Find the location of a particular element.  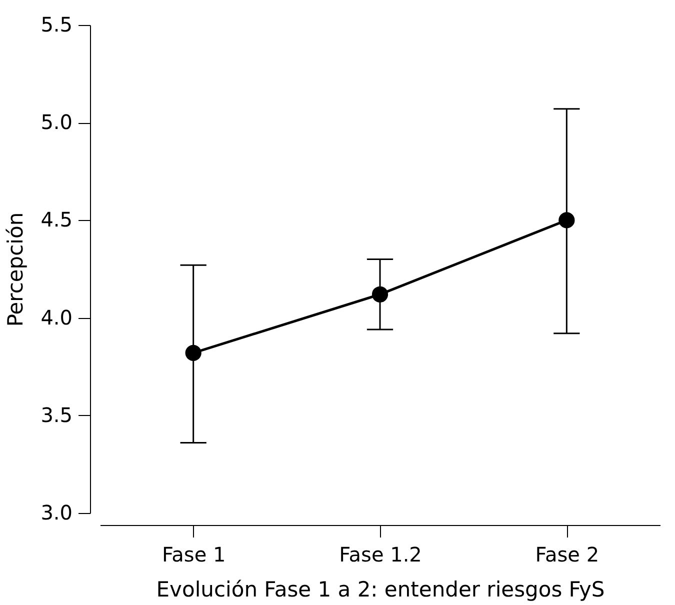

y-tick-label: 4.0 is located at coordinates (56, 317).